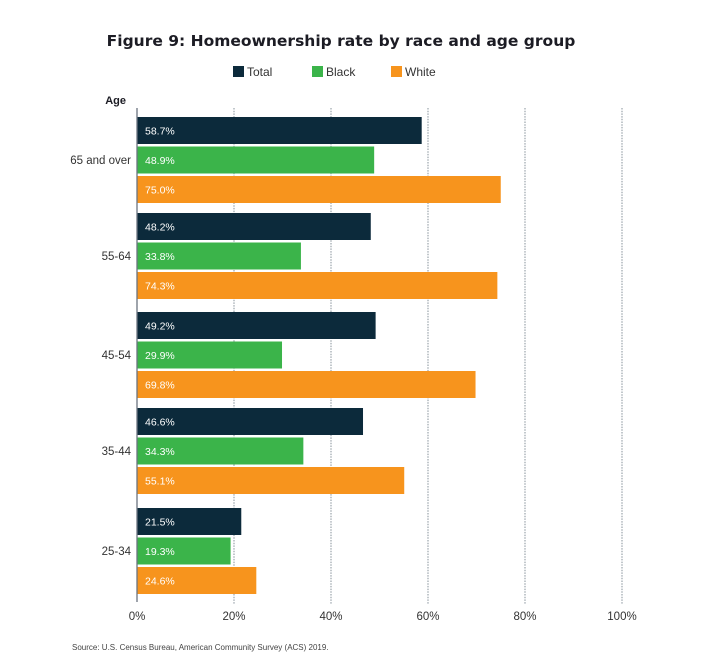 The height and width of the screenshot is (664, 708). Describe the element at coordinates (160, 132) in the screenshot. I see `bar-value-label: 58.7%` at that location.